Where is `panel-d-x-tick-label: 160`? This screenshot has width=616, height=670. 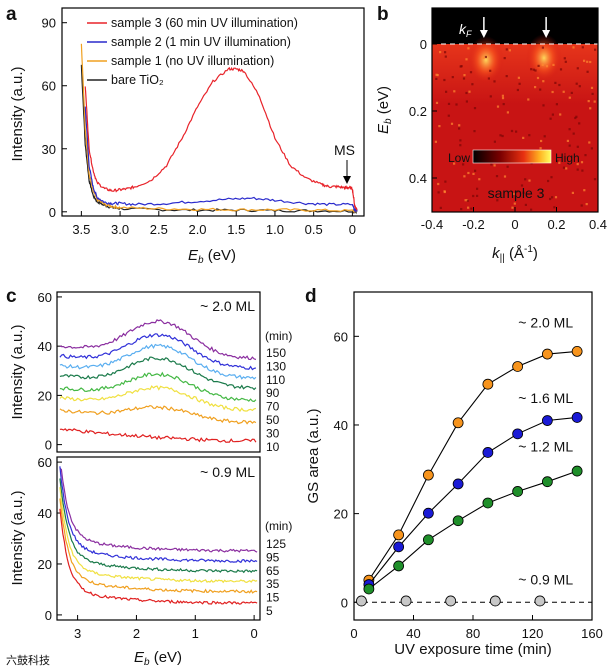 panel-d-x-tick-label: 160 is located at coordinates (592, 633).